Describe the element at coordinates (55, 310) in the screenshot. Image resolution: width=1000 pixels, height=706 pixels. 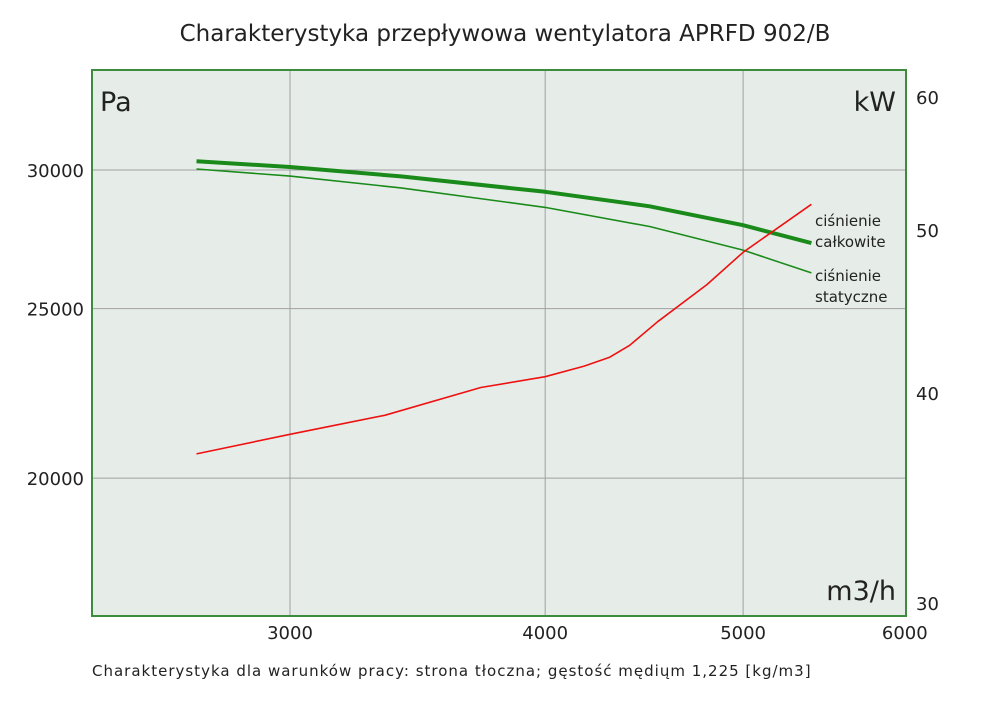
I see `y-tick-label: 25000` at that location.